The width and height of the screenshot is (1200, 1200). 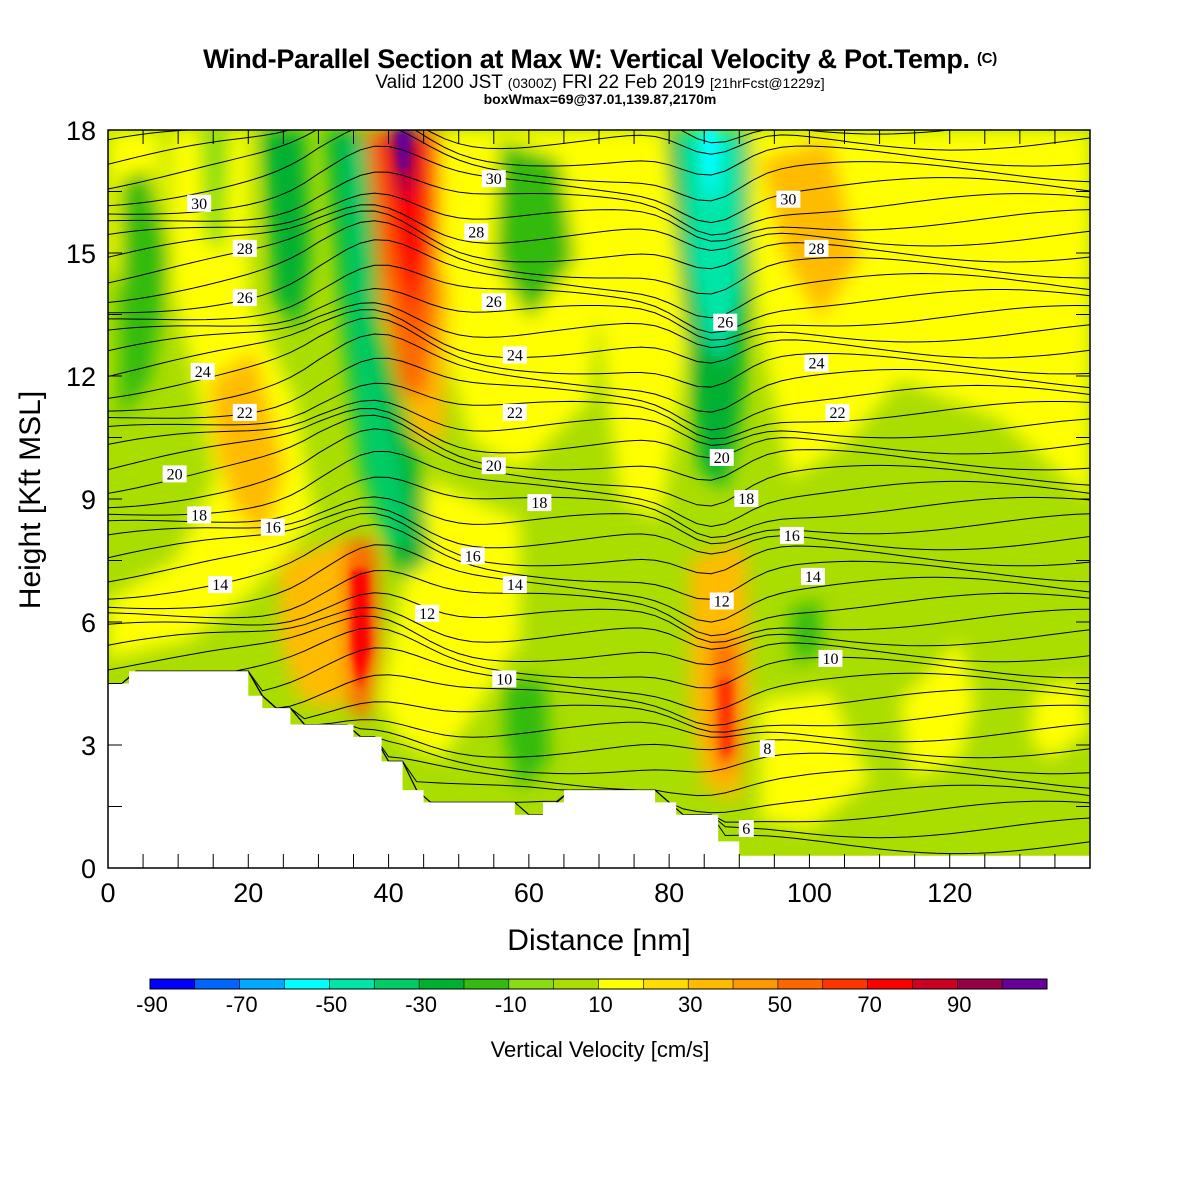 What do you see at coordinates (88, 746) in the screenshot?
I see `y-tick-label: 3` at bounding box center [88, 746].